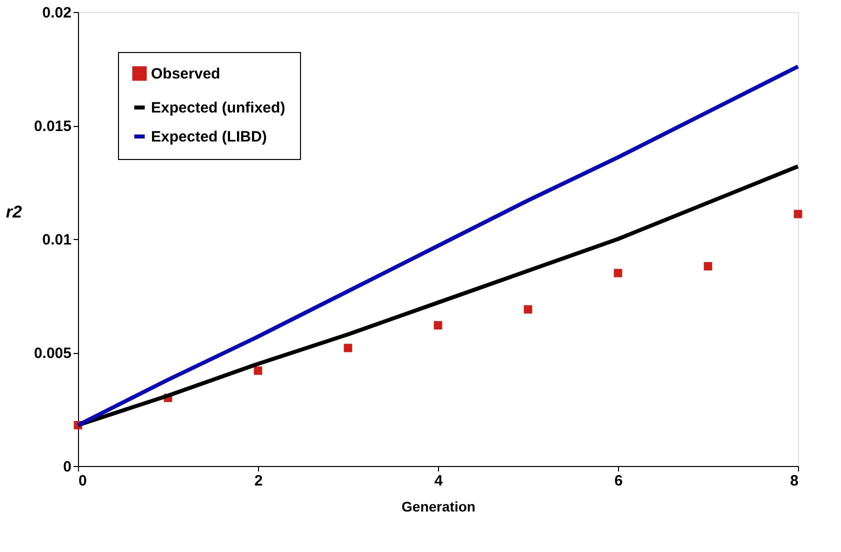 The image size is (841, 552). Describe the element at coordinates (794, 481) in the screenshot. I see `x-tick-label: 8` at that location.